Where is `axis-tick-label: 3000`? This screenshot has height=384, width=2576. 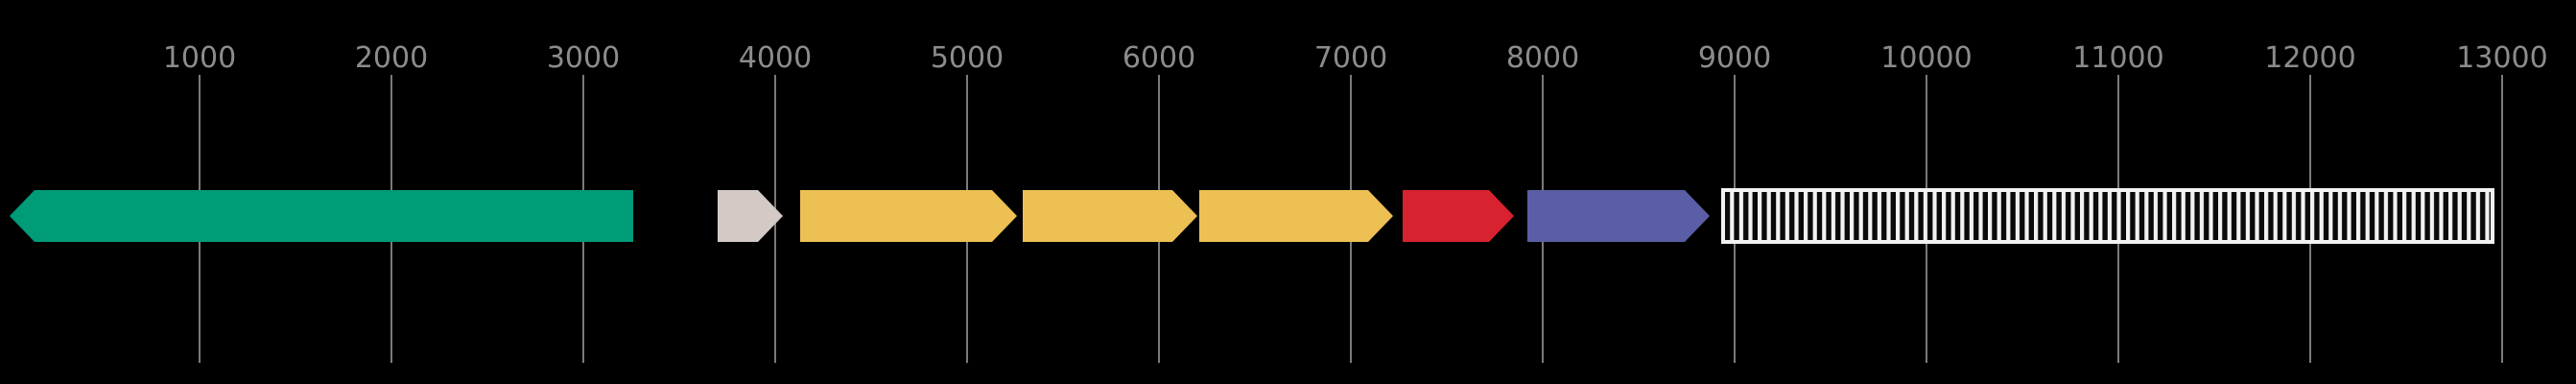
axis-tick-label: 3000 is located at coordinates (583, 58).